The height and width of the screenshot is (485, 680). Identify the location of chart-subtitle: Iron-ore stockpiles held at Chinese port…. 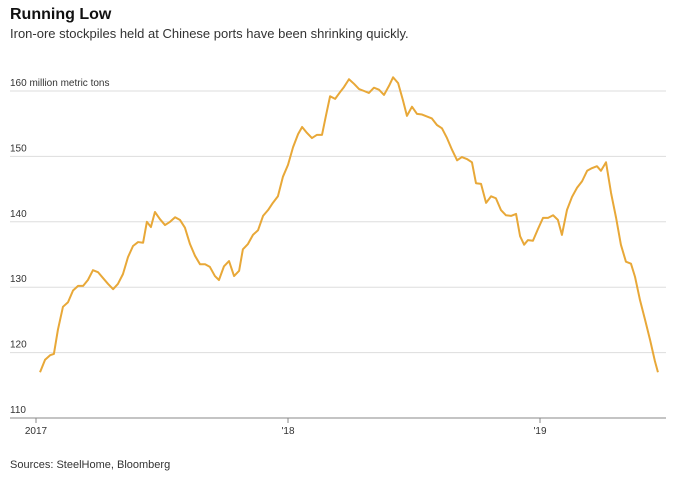
(209, 33).